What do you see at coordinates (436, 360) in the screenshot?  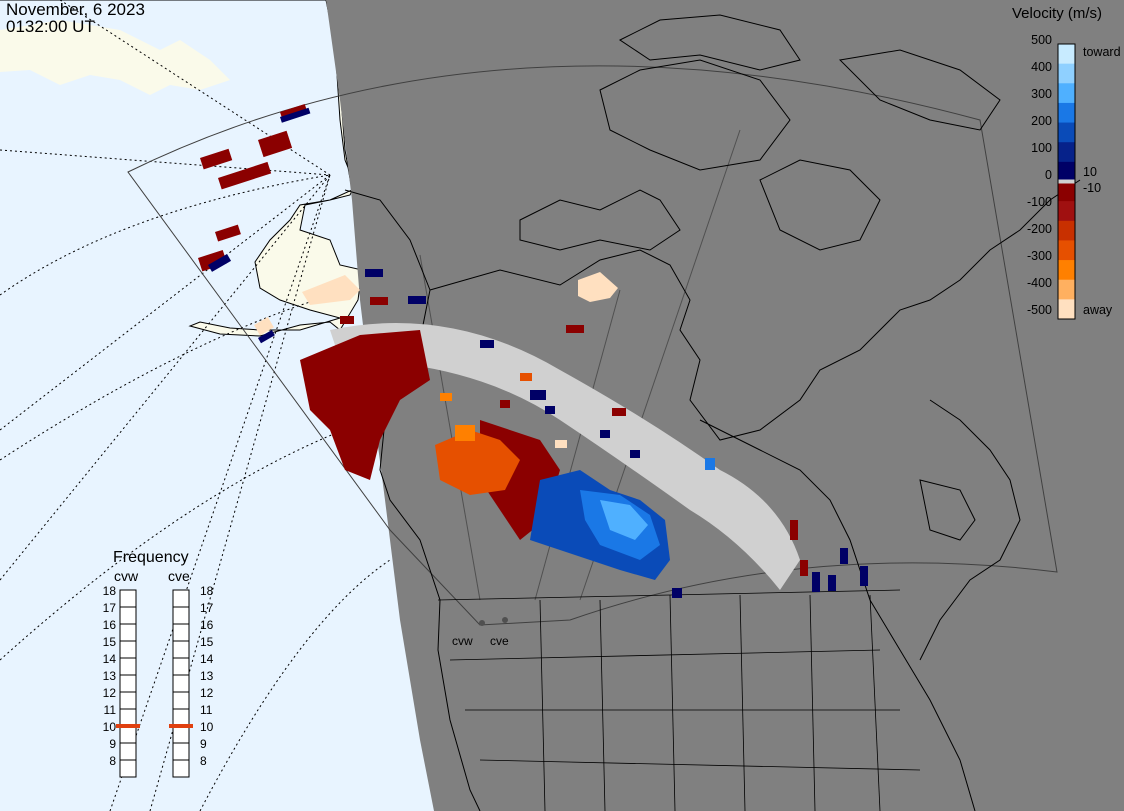 I see `velocity-scatter-peach` at bounding box center [436, 360].